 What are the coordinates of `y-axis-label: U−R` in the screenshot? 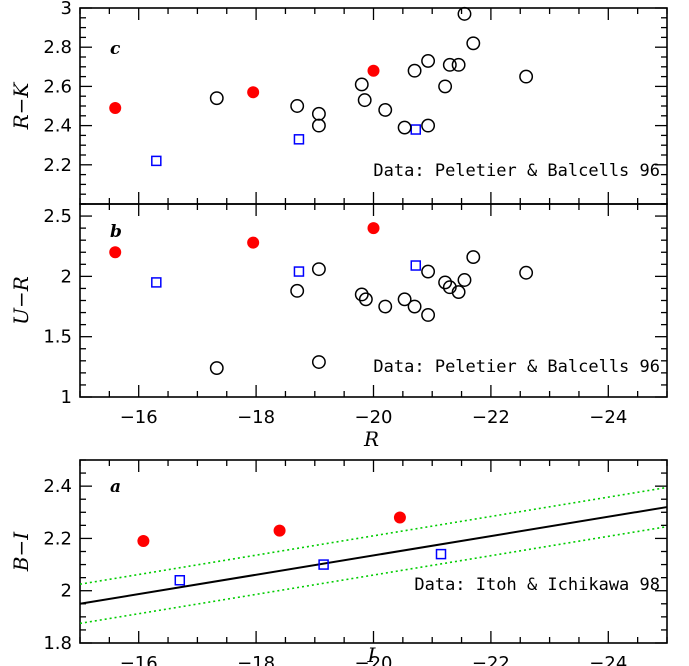 It's located at (21, 300).